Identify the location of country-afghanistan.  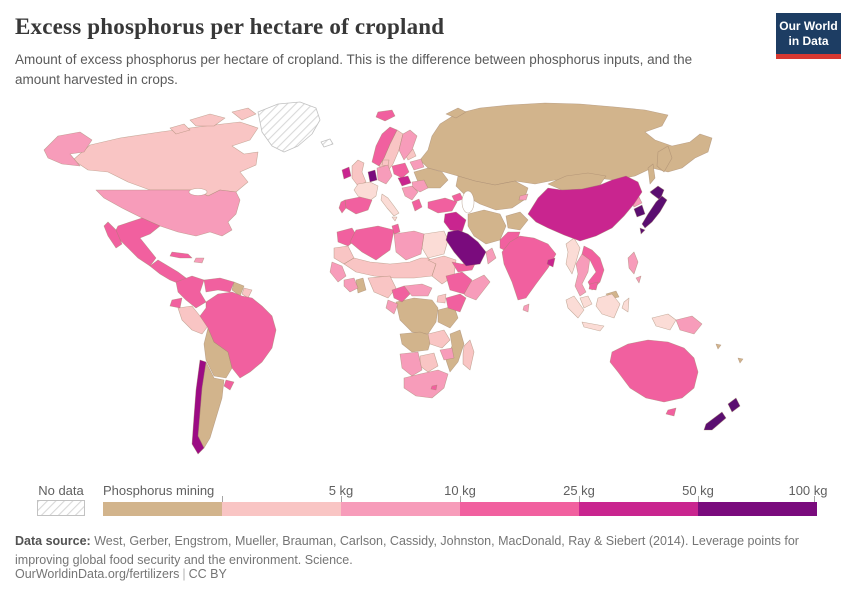
(517, 221).